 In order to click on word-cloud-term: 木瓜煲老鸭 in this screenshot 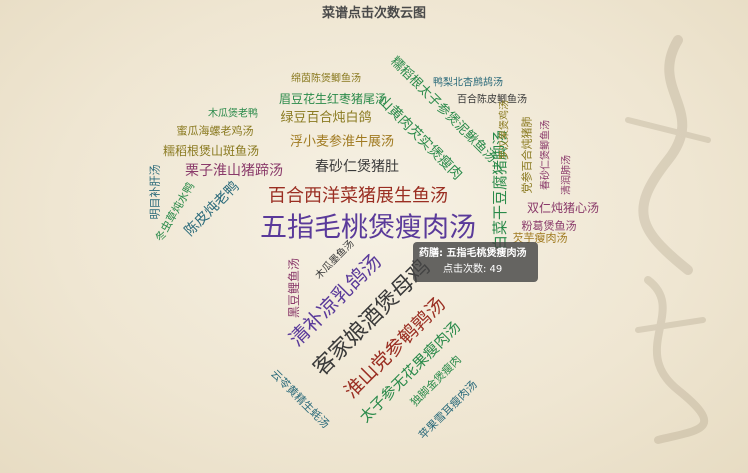, I will do `click(233, 113)`.